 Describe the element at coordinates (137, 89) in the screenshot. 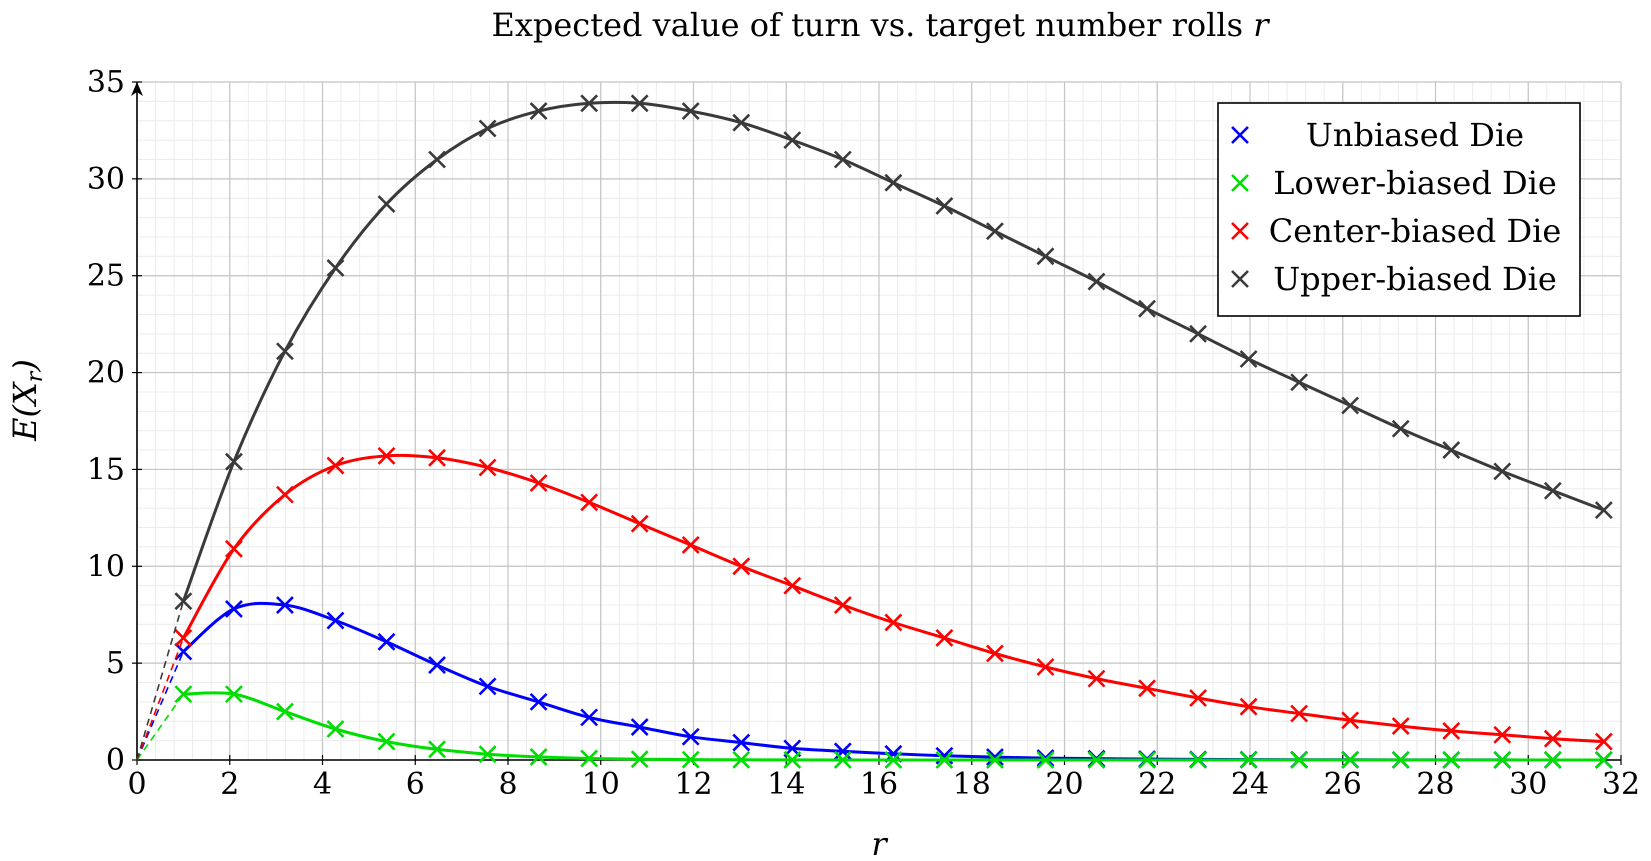

I see `y-axis-arrow` at that location.